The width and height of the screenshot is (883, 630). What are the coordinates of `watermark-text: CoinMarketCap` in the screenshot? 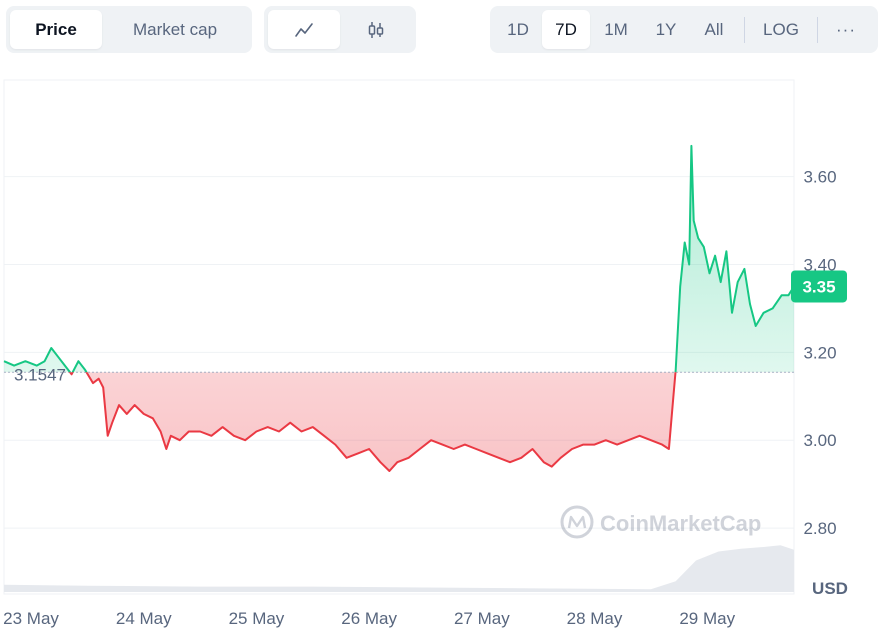 It's located at (680, 523).